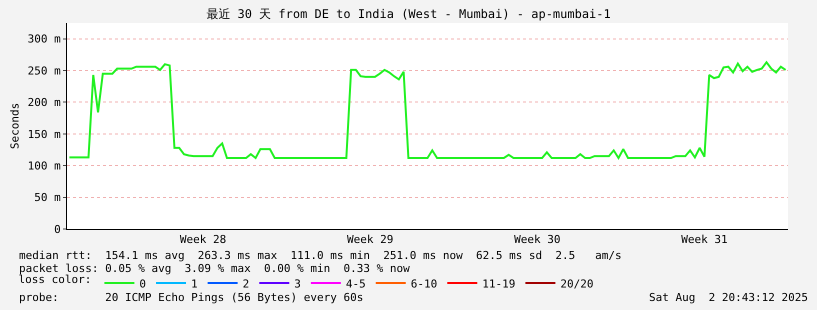 The image size is (817, 310). What do you see at coordinates (320, 255) in the screenshot?
I see `text: median rtt: 154.1 ms avg 263.3 ms max 111.0 ms min 251.0 ms now 62.5 ms sd 2.5 am/s` at bounding box center [320, 255].